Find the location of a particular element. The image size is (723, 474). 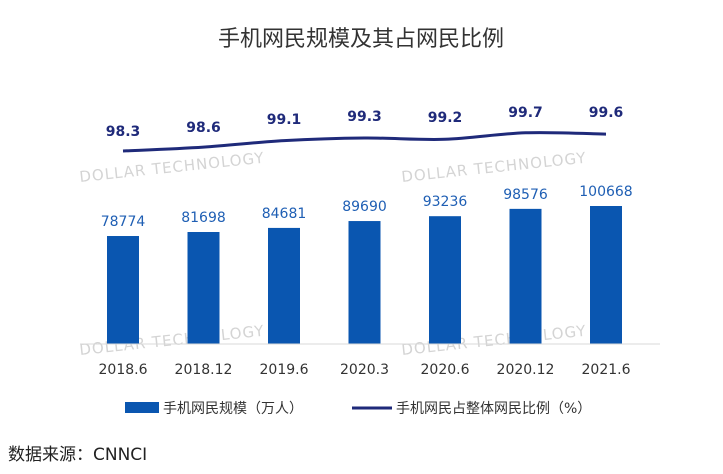

line-value-label: 99.2 is located at coordinates (445, 118).